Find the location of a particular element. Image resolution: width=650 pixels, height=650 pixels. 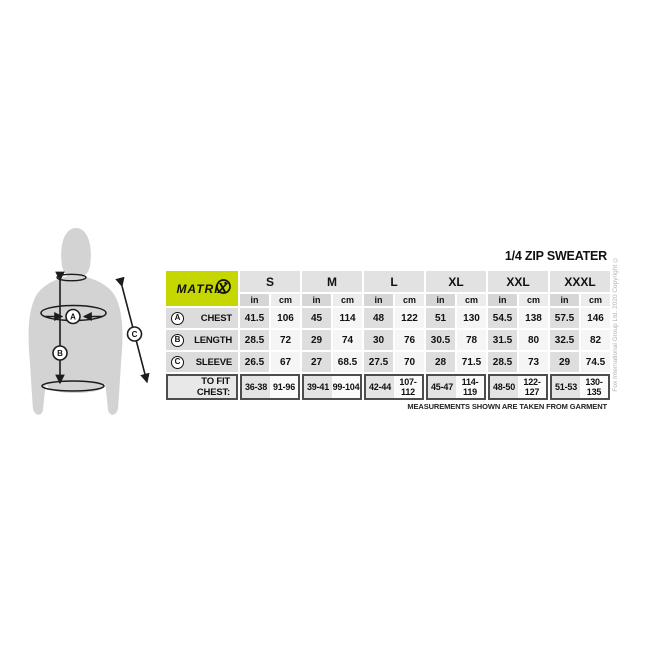

value-cell: 78 is located at coordinates (472, 340).